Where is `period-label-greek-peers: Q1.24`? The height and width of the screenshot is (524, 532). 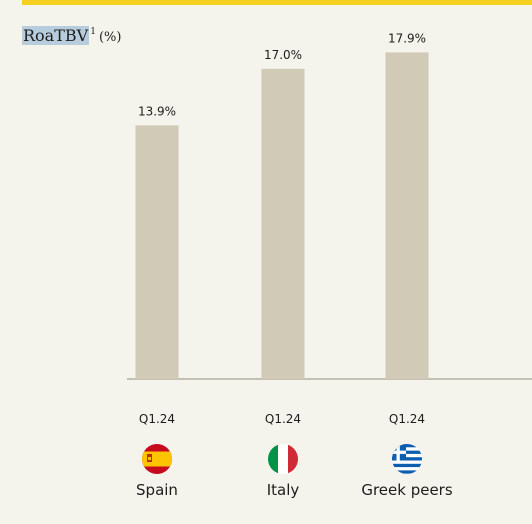
period-label-greek-peers: Q1.24 is located at coordinates (407, 419).